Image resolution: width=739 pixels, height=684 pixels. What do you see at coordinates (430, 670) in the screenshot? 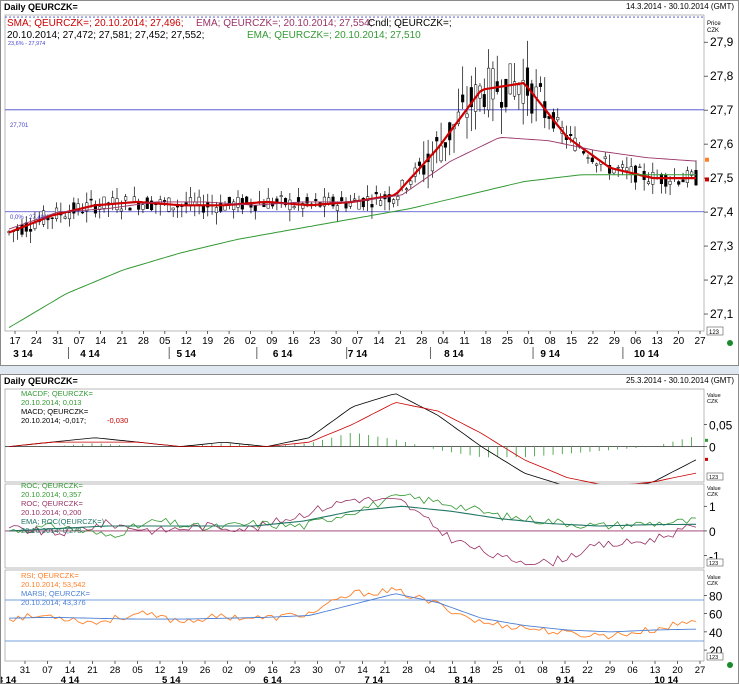
I see `ind-x-day-label: 04` at bounding box center [430, 670].